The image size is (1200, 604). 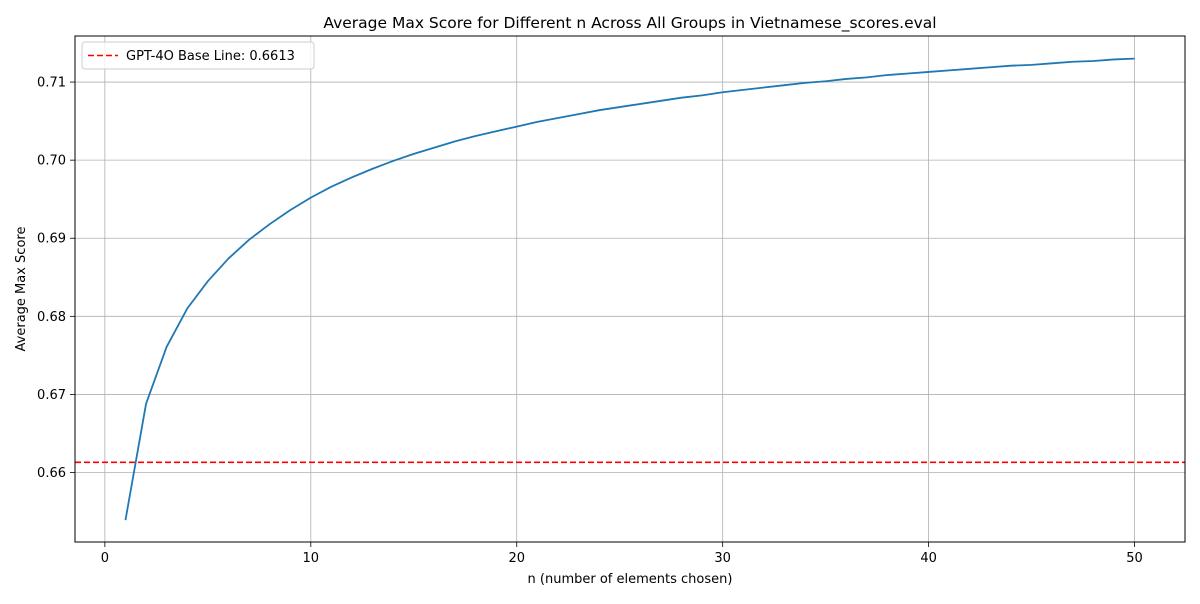 I want to click on legend-box, so click(x=198, y=55).